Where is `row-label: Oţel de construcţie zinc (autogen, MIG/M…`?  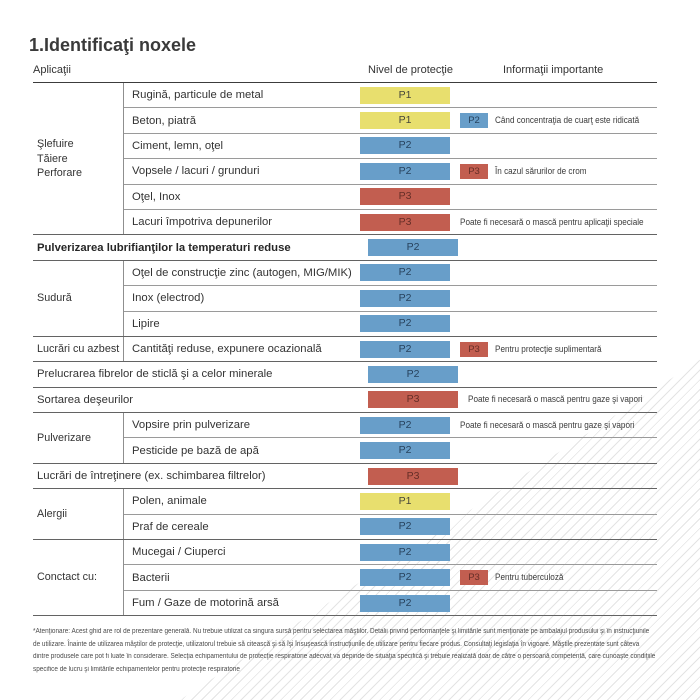 row-label: Oţel de construcţie zinc (autogen, MIG/M… is located at coordinates (242, 272).